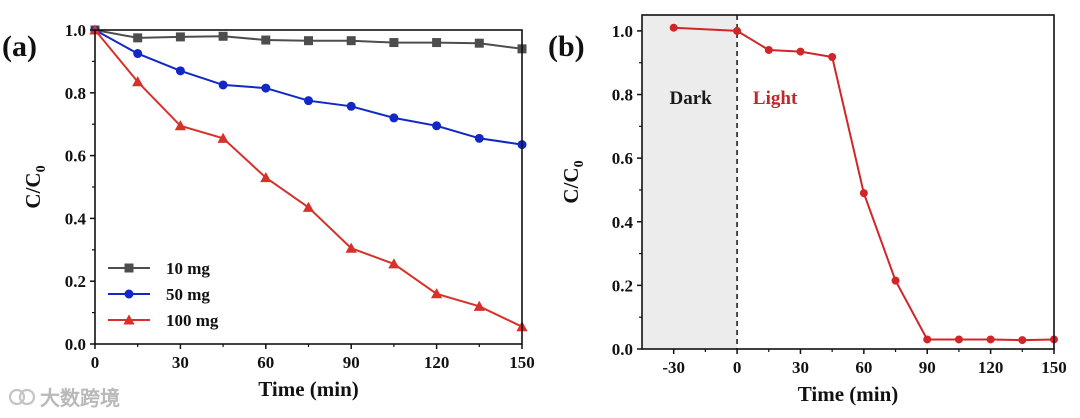 Image resolution: width=1080 pixels, height=418 pixels. Describe the element at coordinates (308, 389) in the screenshot. I see `panel-a-x-axis-label: Time (min)` at that location.